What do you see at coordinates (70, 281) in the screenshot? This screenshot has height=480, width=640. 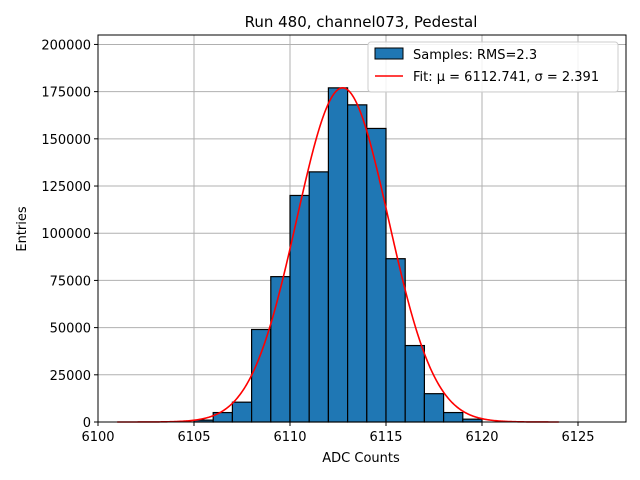 I see `y-tick-label: 75000` at bounding box center [70, 281].